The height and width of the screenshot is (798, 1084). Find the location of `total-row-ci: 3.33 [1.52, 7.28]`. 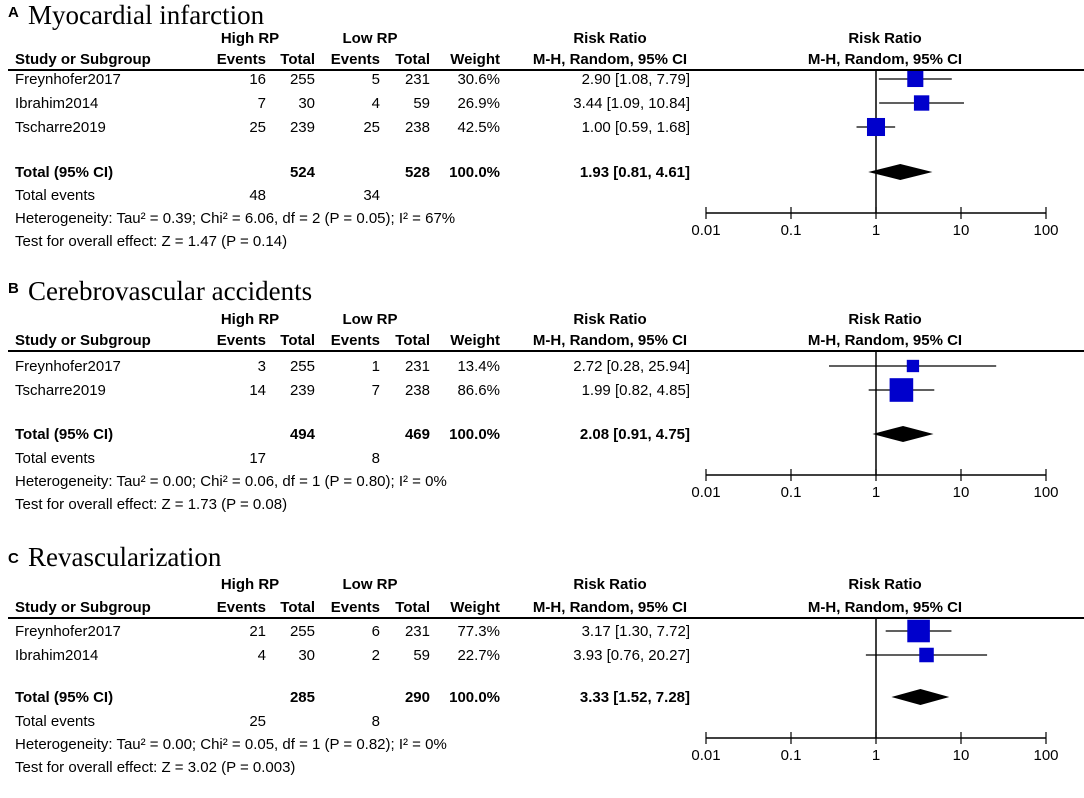

total-row-ci: 3.33 [1.52, 7.28] is located at coordinates (634, 697).